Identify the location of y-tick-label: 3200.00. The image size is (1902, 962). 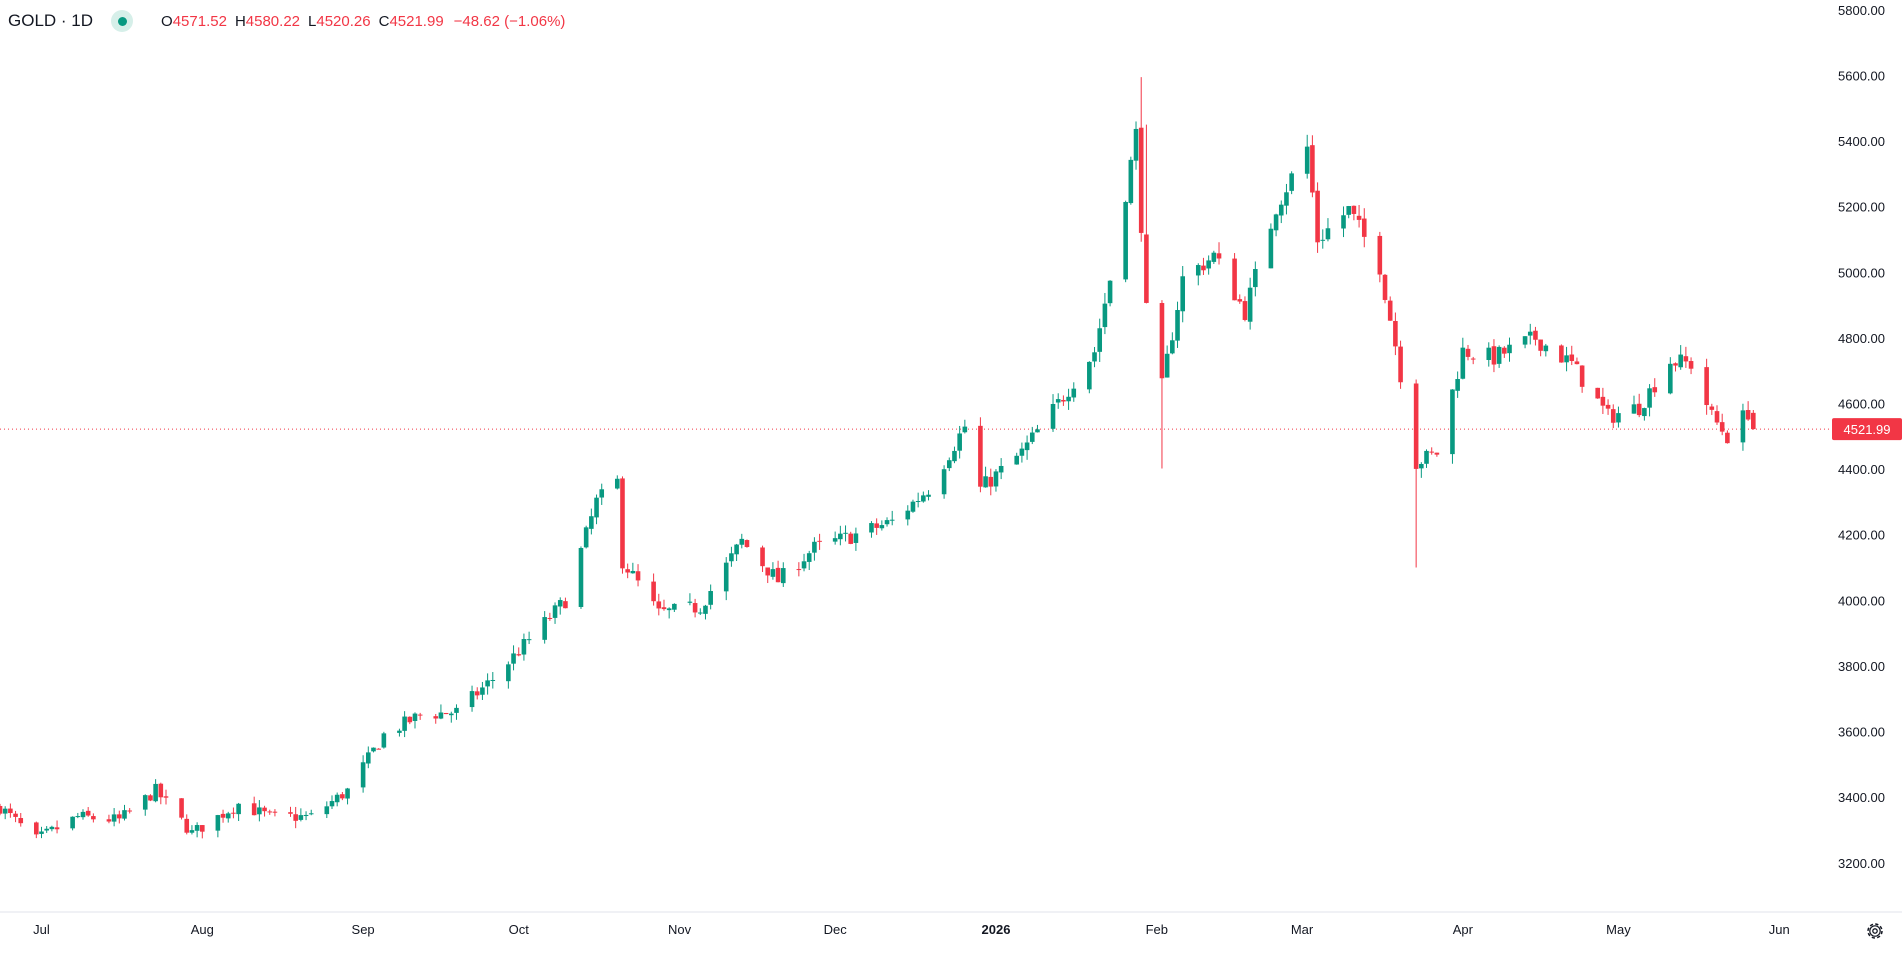
(1861, 863).